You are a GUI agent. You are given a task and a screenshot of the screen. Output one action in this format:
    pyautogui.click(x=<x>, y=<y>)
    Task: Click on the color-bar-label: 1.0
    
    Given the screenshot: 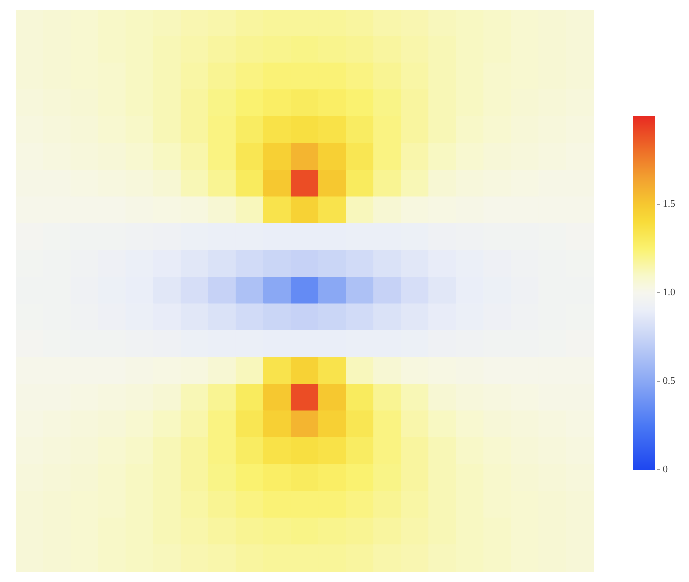 What is the action you would take?
    pyautogui.click(x=669, y=293)
    